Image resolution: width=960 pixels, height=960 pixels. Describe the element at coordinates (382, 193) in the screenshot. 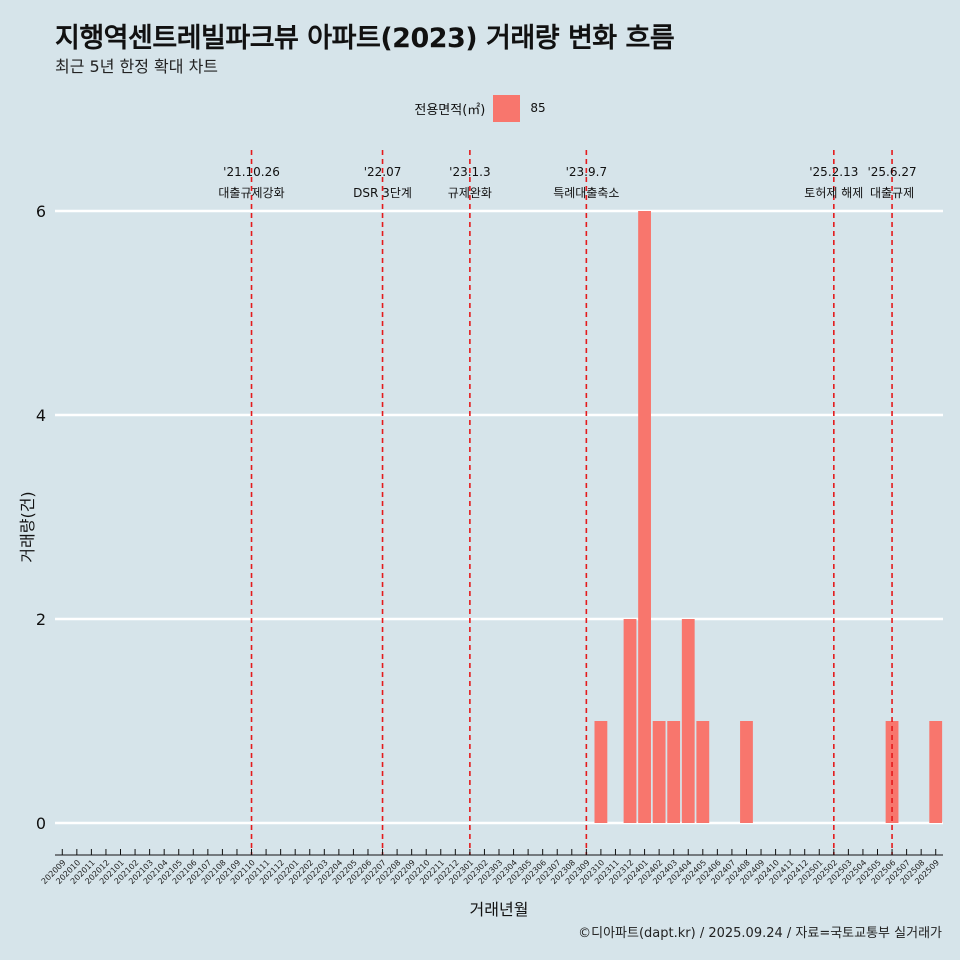

I see `event-name-label: DSR 3단계` at that location.